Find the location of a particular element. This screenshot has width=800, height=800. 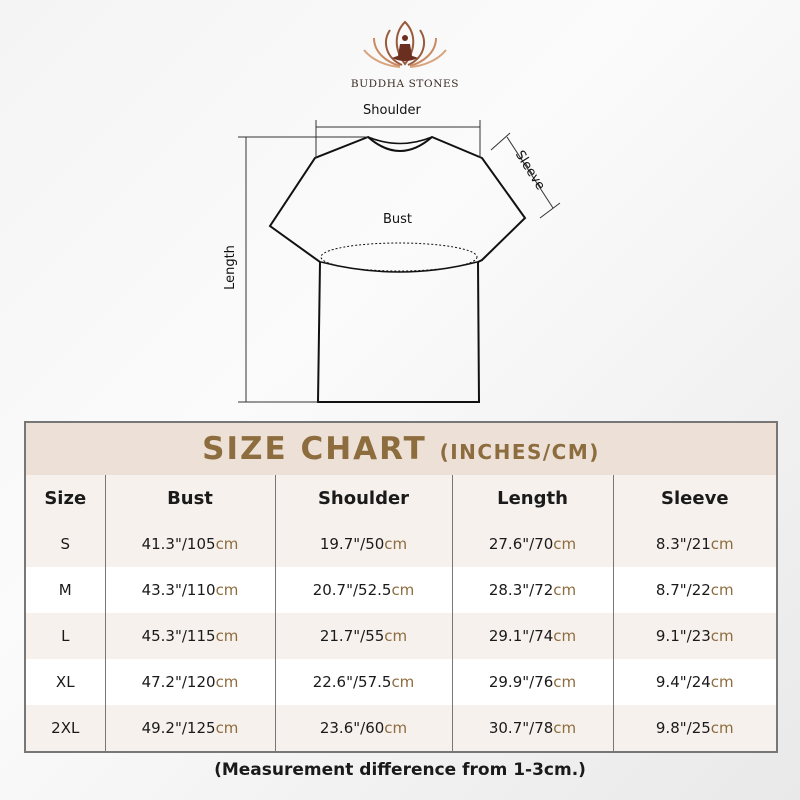

brand-name: BUDDHA STONES is located at coordinates (405, 84).